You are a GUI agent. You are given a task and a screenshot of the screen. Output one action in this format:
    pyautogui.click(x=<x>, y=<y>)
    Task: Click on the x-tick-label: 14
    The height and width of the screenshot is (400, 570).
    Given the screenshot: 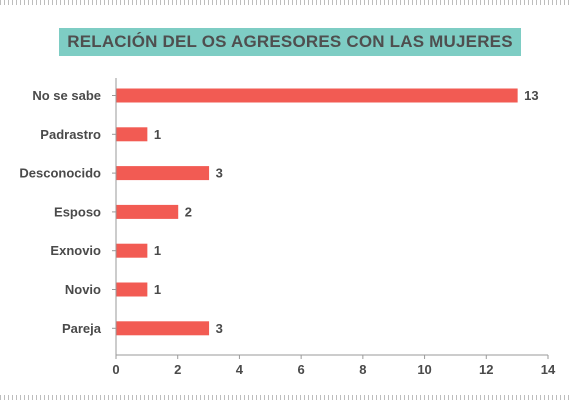 What is the action you would take?
    pyautogui.click(x=548, y=369)
    